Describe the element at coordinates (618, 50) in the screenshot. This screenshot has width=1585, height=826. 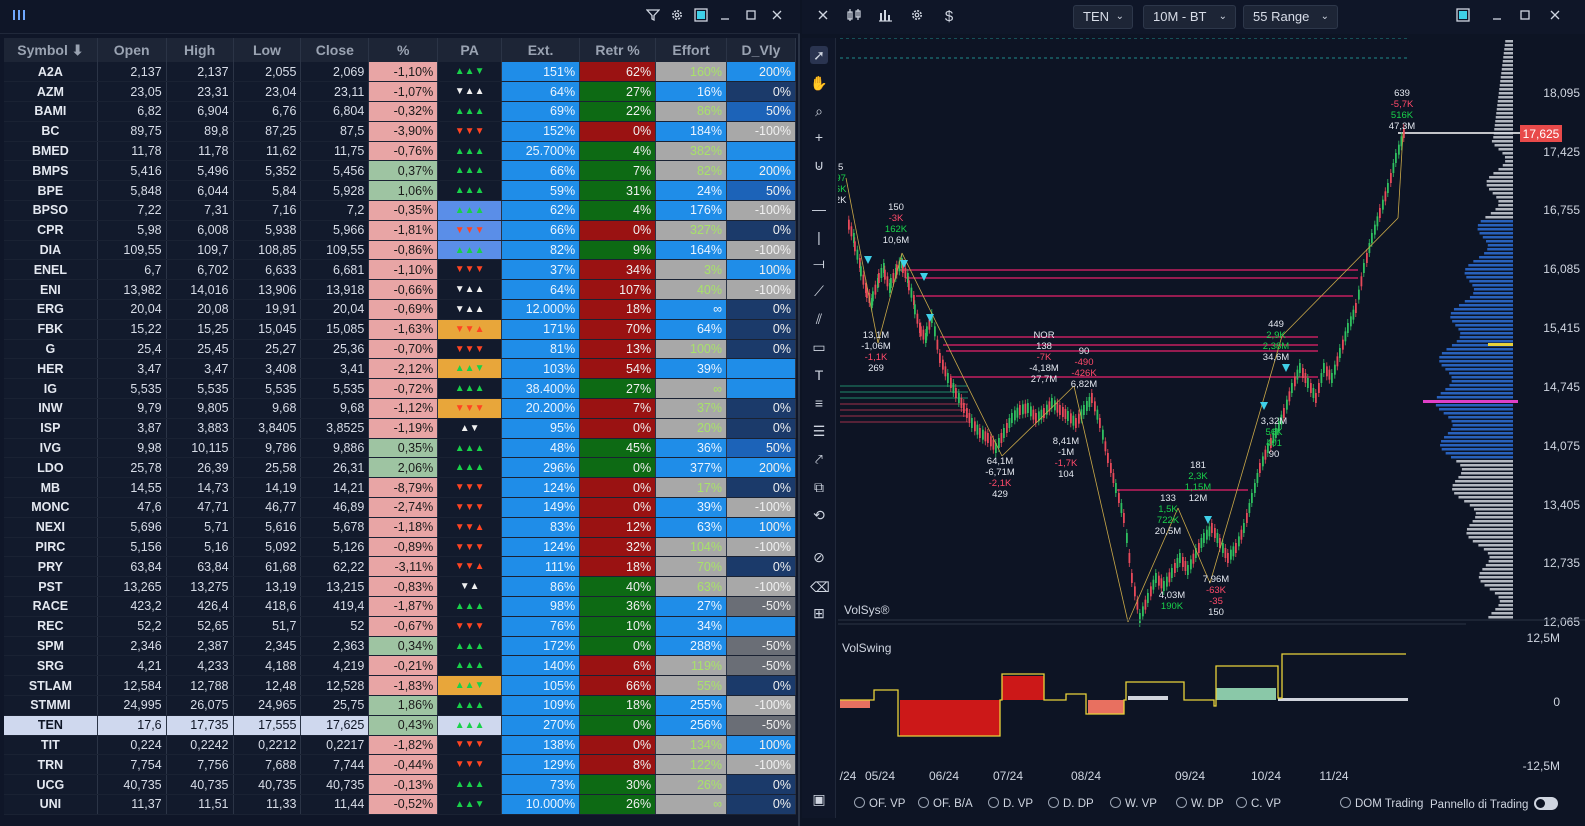
I see `col-retr-header: Retr %` at that location.